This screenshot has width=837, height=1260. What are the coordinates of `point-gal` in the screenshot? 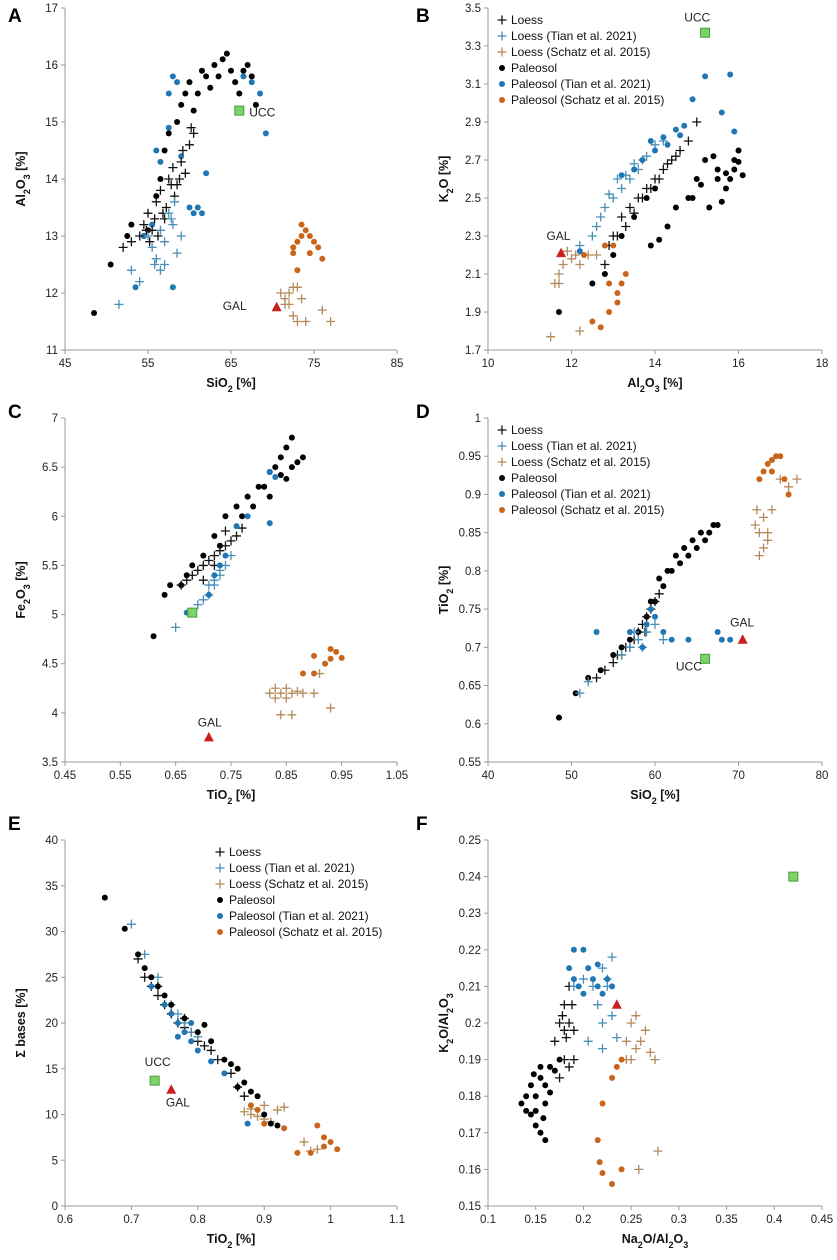 It's located at (561, 252).